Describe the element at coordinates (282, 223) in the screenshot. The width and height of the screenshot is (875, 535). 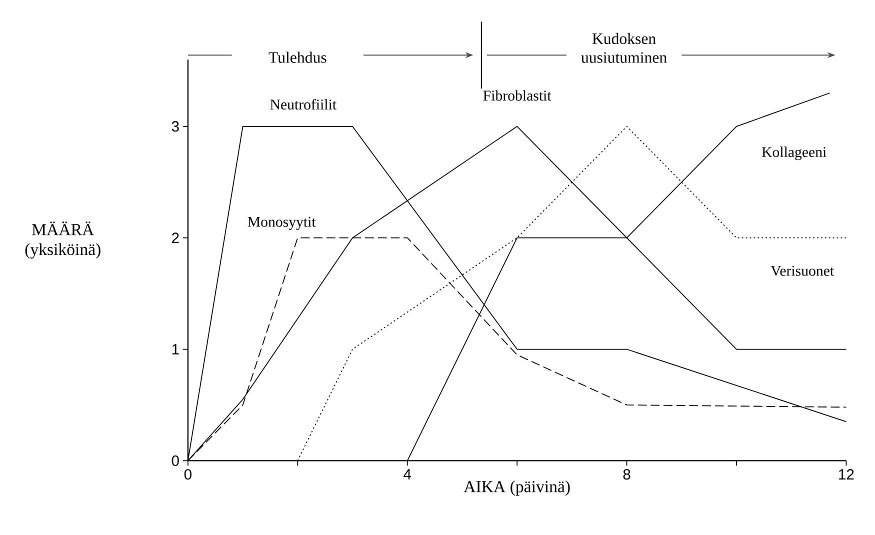
I see `series-label: Monosyytit` at that location.